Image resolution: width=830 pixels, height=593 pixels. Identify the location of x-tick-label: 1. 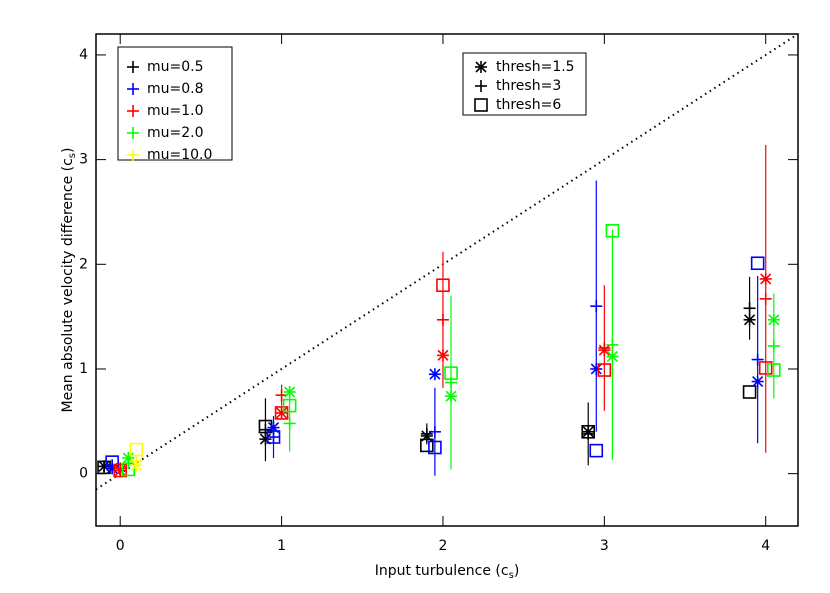
(281, 546).